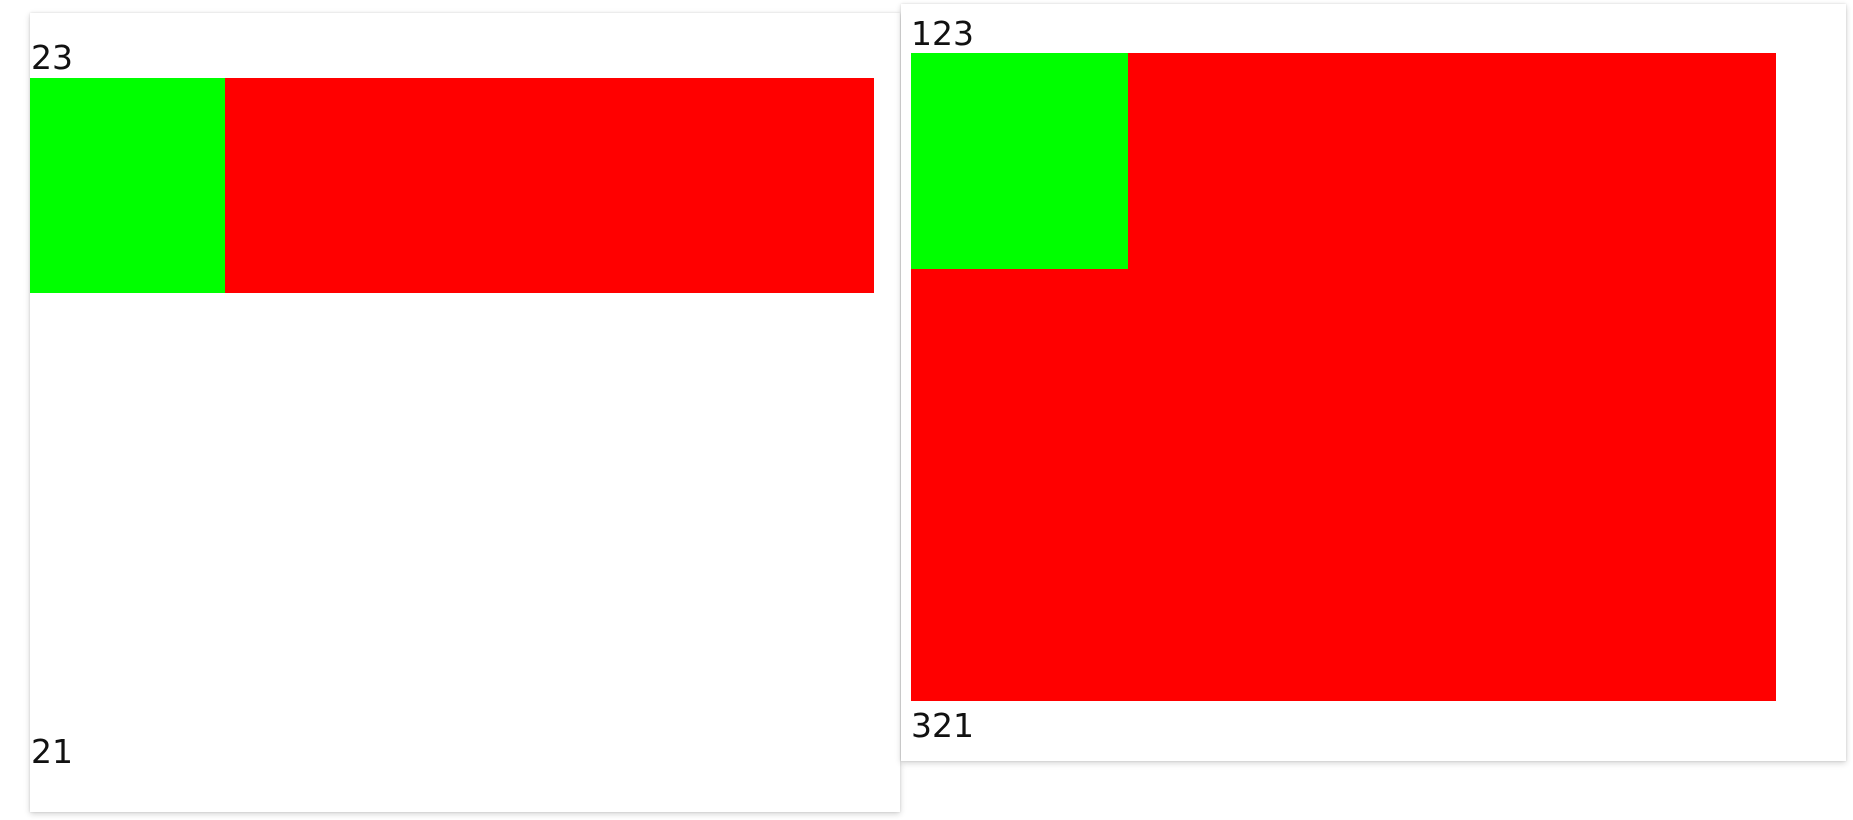 This screenshot has width=1853, height=820. I want to click on right-green-block, so click(1019, 161).